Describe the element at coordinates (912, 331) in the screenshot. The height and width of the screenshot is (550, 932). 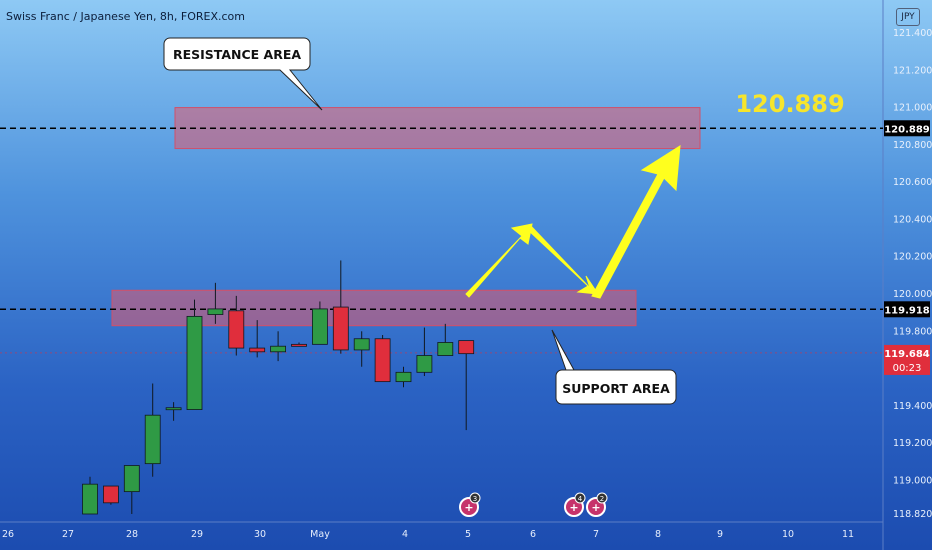
I see `y-tick-label: 119.800` at that location.